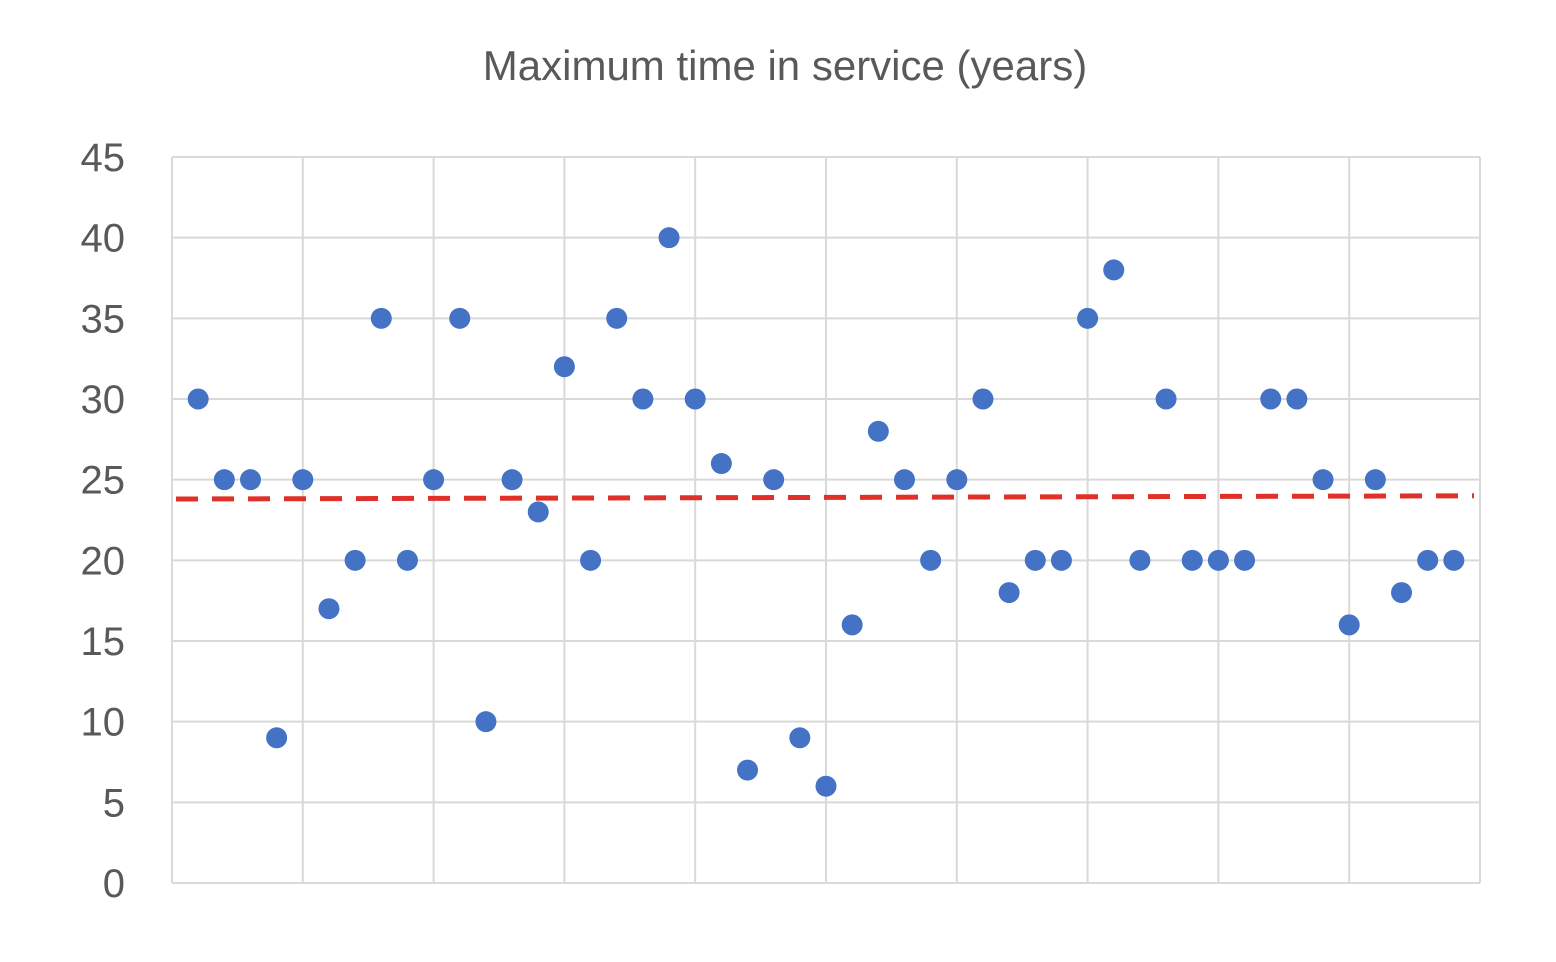 The image size is (1556, 962). Describe the element at coordinates (114, 803) in the screenshot. I see `y-tick-label: 5` at that location.